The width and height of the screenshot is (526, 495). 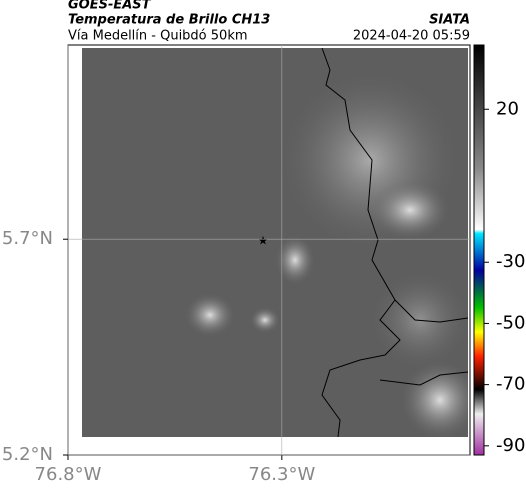 I want to click on city-marker: ★, so click(x=263, y=241).